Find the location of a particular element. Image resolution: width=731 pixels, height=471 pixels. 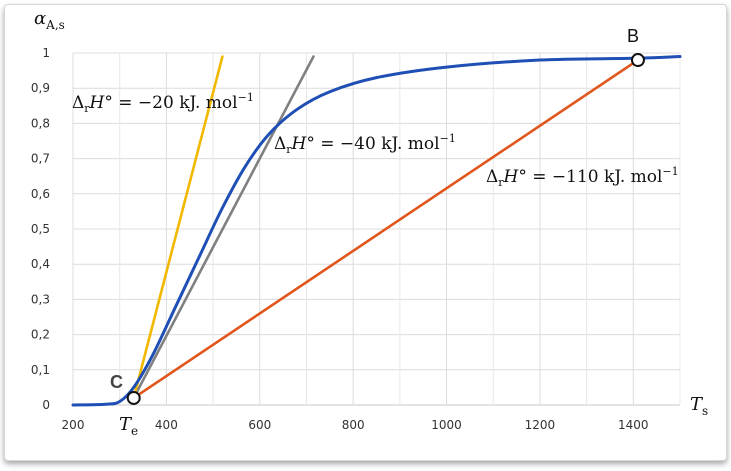

y-tick-label: 0,6 is located at coordinates (40, 194).